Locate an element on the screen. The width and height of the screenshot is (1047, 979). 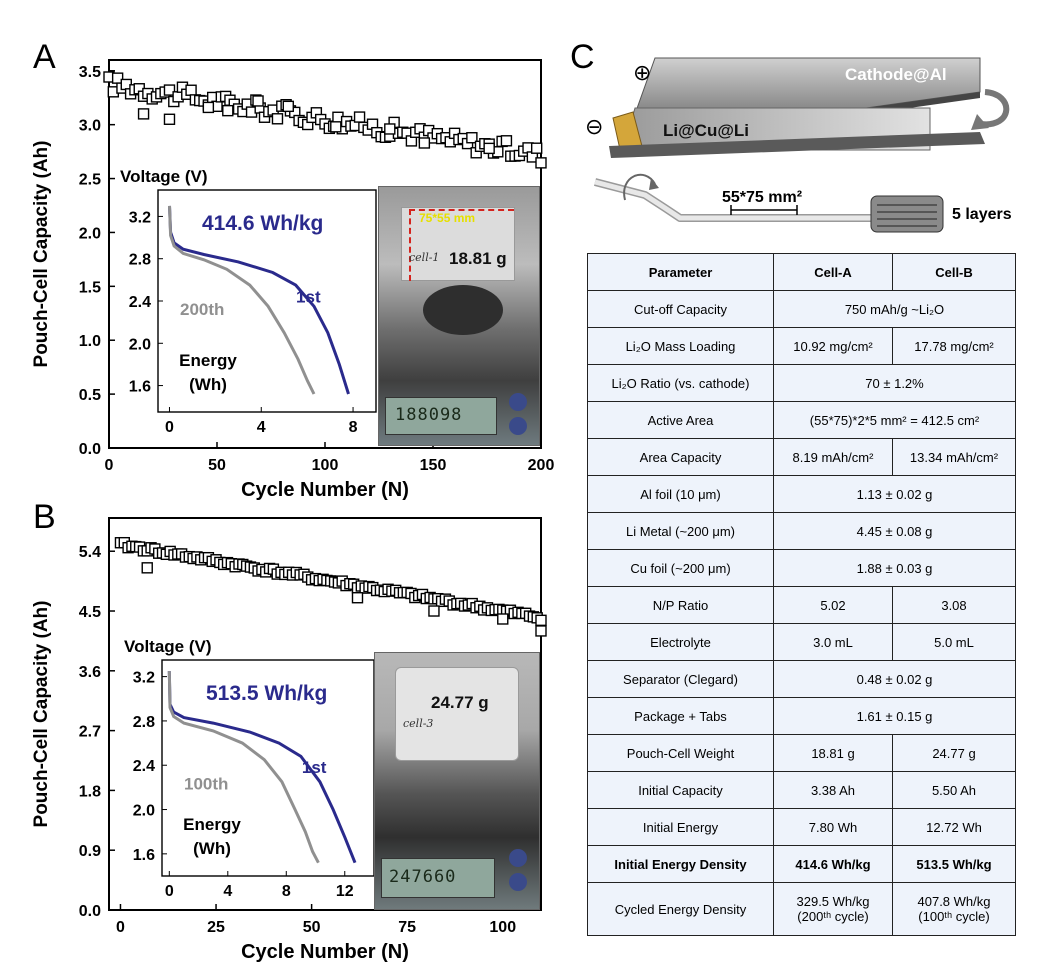
param-name: Electrolyte is located at coordinates (680, 642).